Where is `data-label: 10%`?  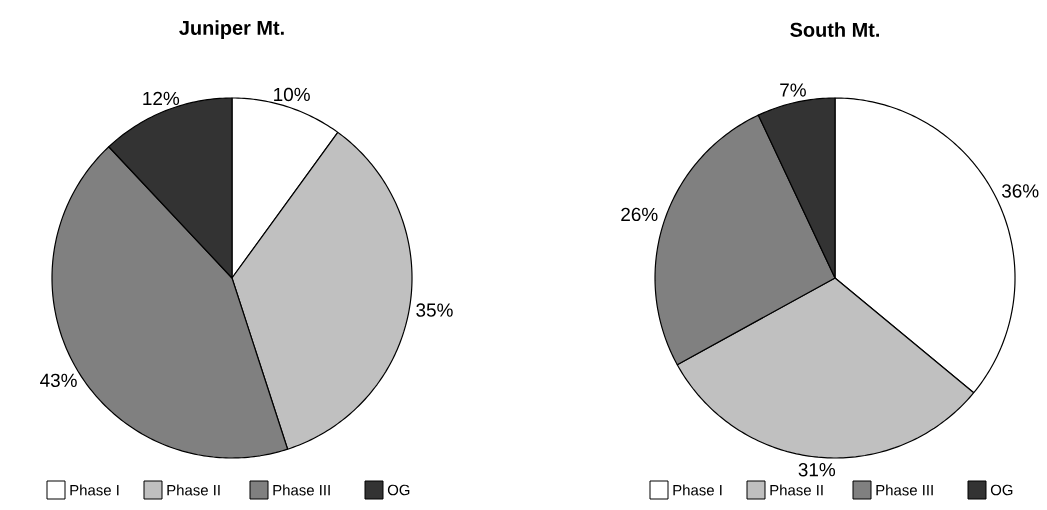 data-label: 10% is located at coordinates (292, 94).